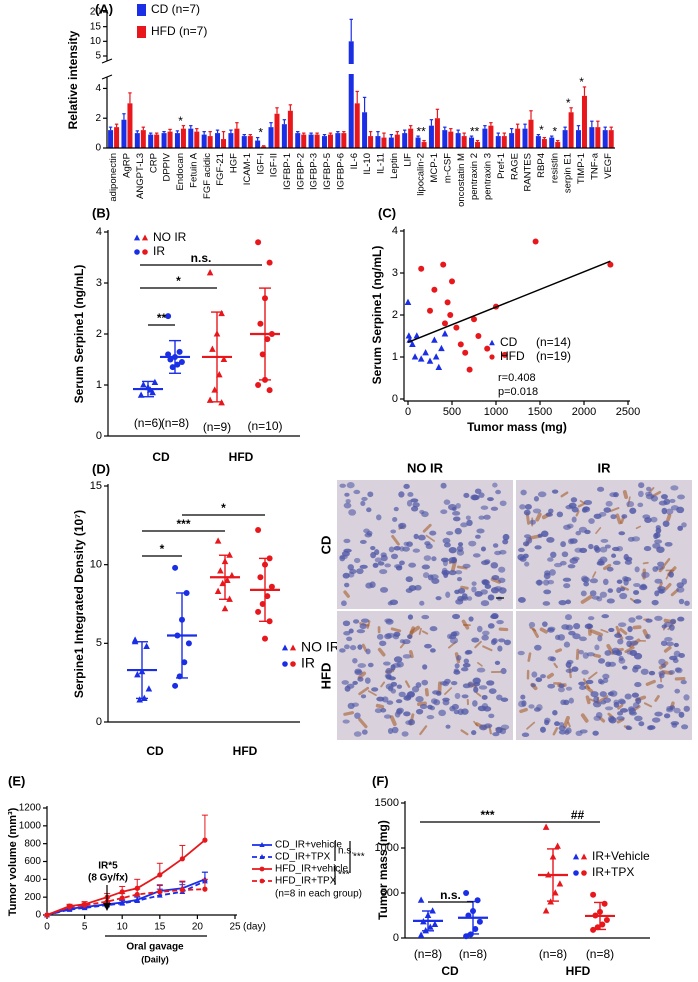 The width and height of the screenshot is (698, 982). Describe the element at coordinates (518, 392) in the screenshot. I see `stat-label: p=0.018` at that location.